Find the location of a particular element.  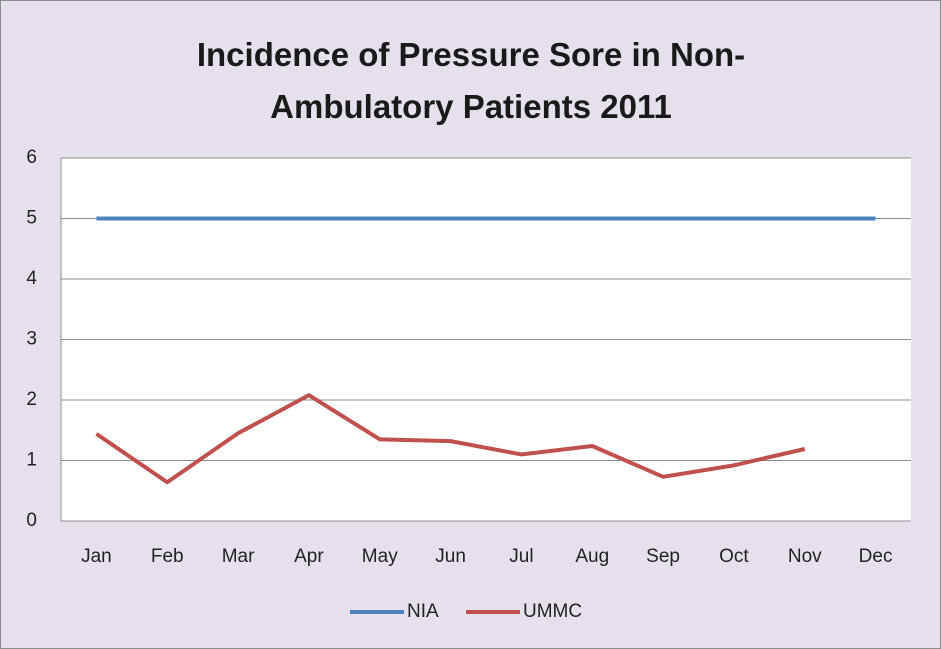

x-tick-label: Dec is located at coordinates (876, 556).